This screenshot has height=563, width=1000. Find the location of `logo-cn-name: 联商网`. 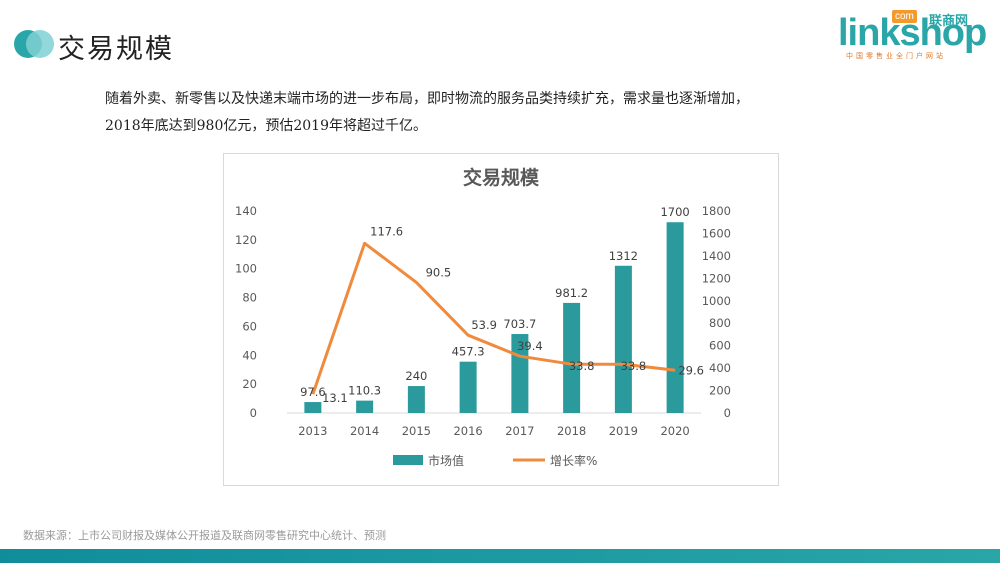

logo-cn-name: 联商网 is located at coordinates (949, 21).